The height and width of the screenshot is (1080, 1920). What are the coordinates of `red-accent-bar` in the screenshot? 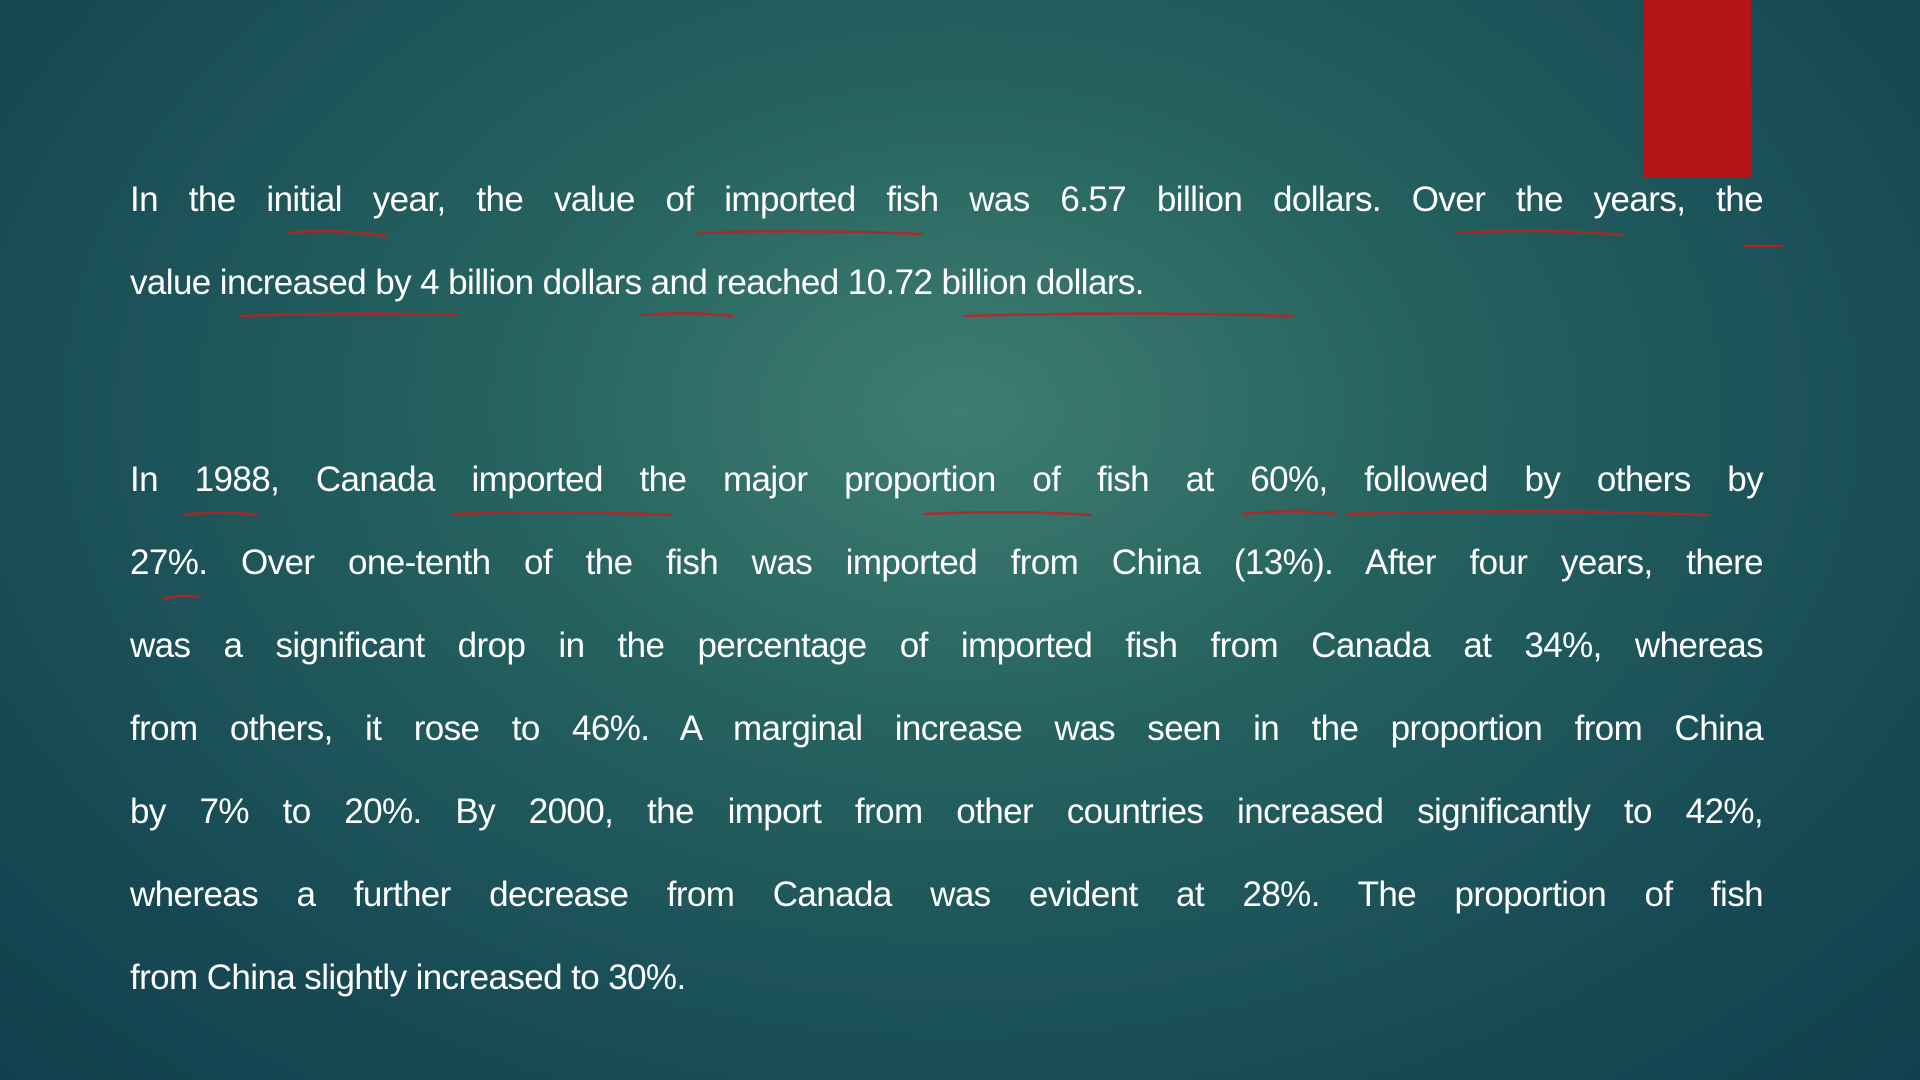 It's located at (1697, 89).